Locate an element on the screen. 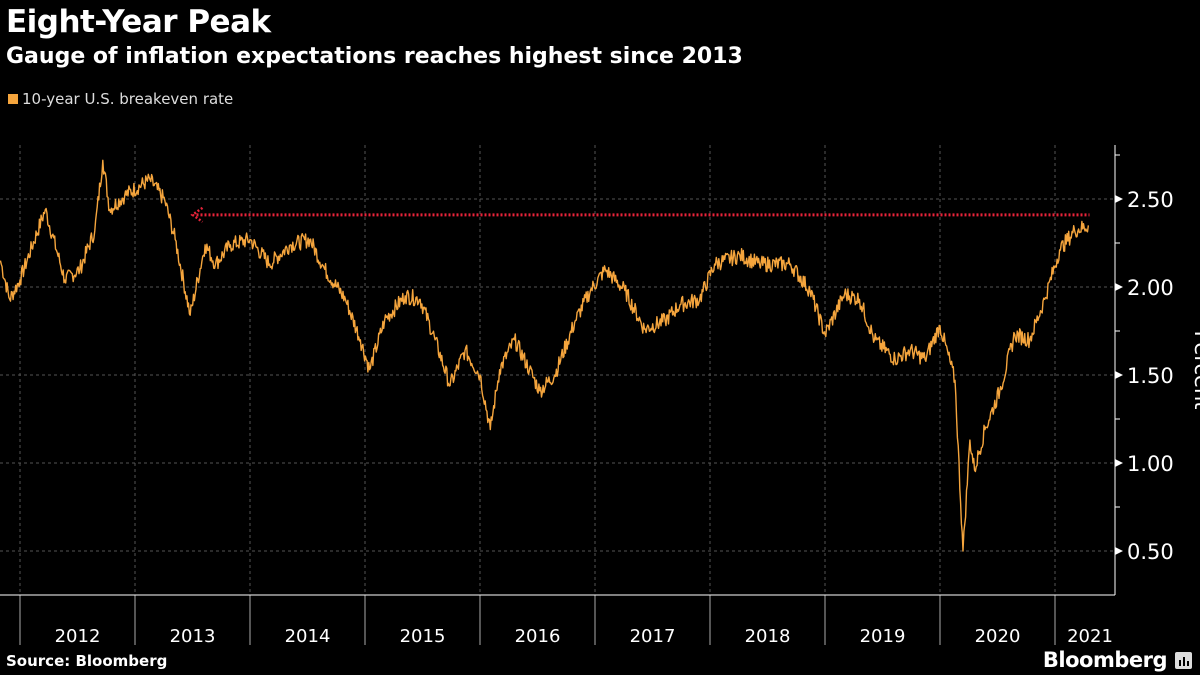 The height and width of the screenshot is (675, 1200). x-tick-label: 2020 is located at coordinates (998, 636).